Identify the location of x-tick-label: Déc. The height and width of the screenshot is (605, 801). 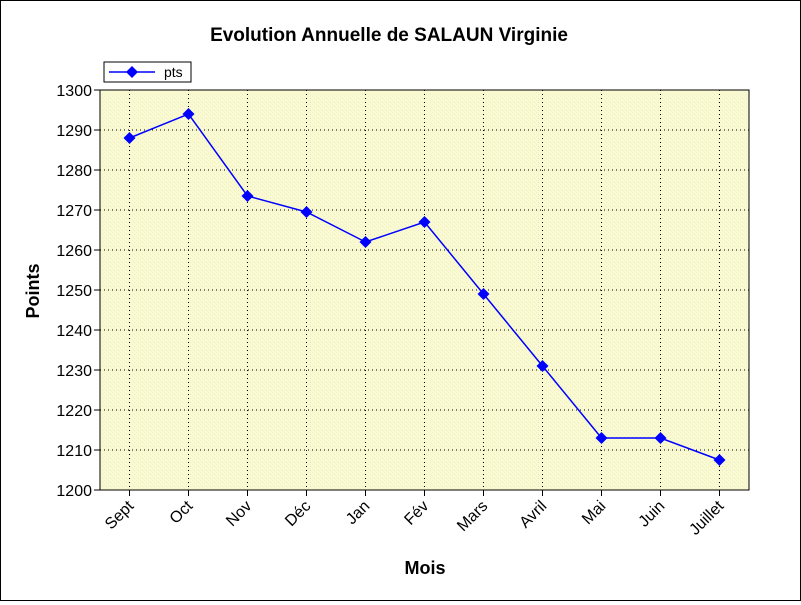
(298, 514).